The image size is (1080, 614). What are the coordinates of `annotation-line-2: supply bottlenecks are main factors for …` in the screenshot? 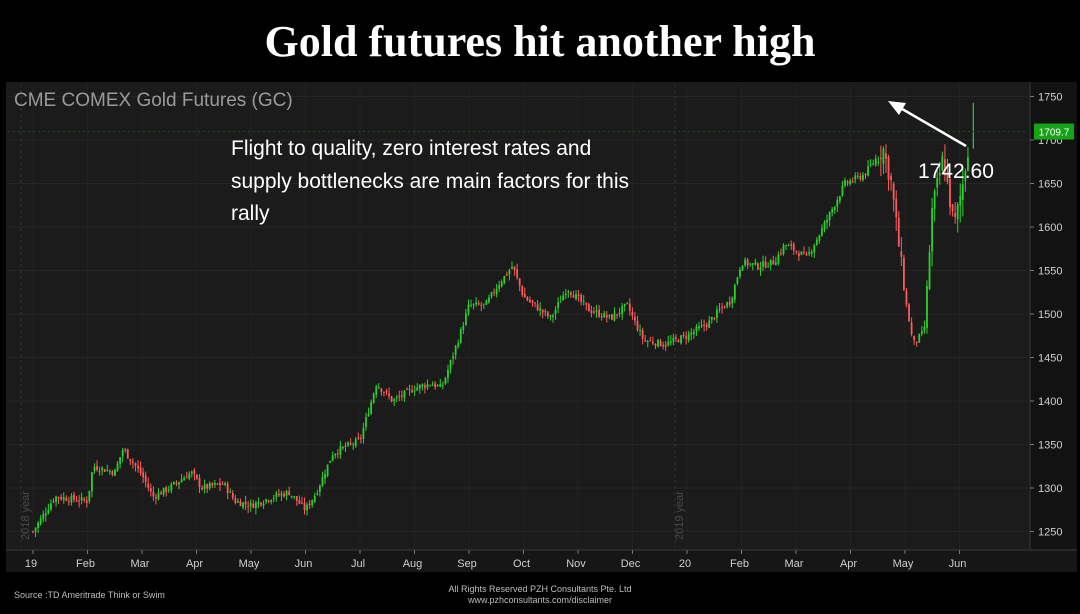 It's located at (430, 181).